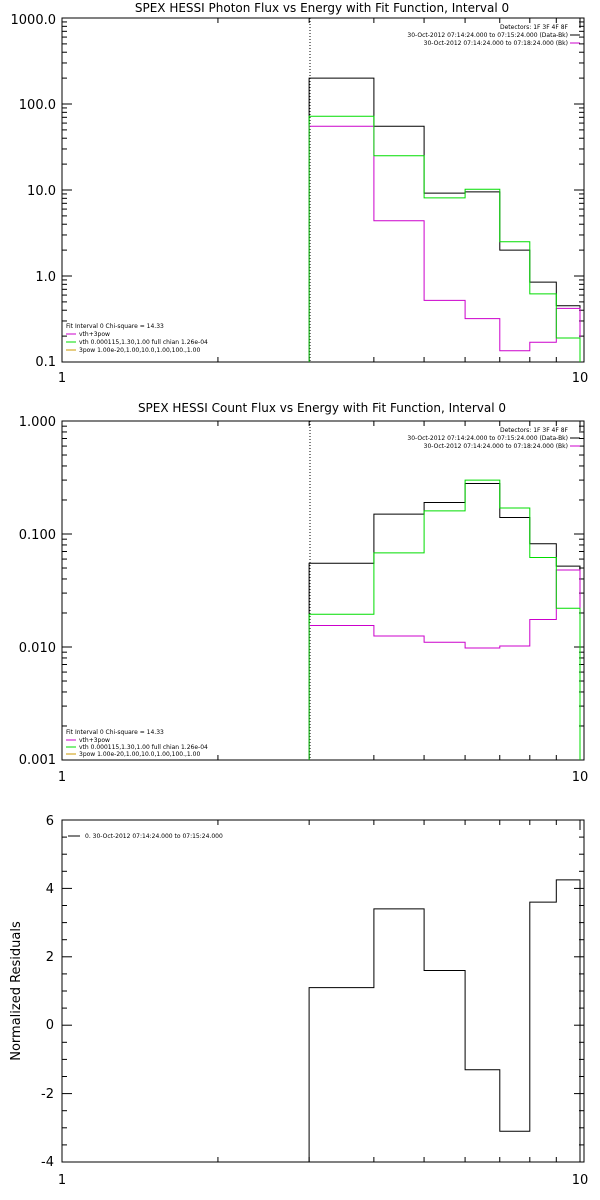  What do you see at coordinates (580, 777) in the screenshot?
I see `count-xtick-label: 10` at bounding box center [580, 777].